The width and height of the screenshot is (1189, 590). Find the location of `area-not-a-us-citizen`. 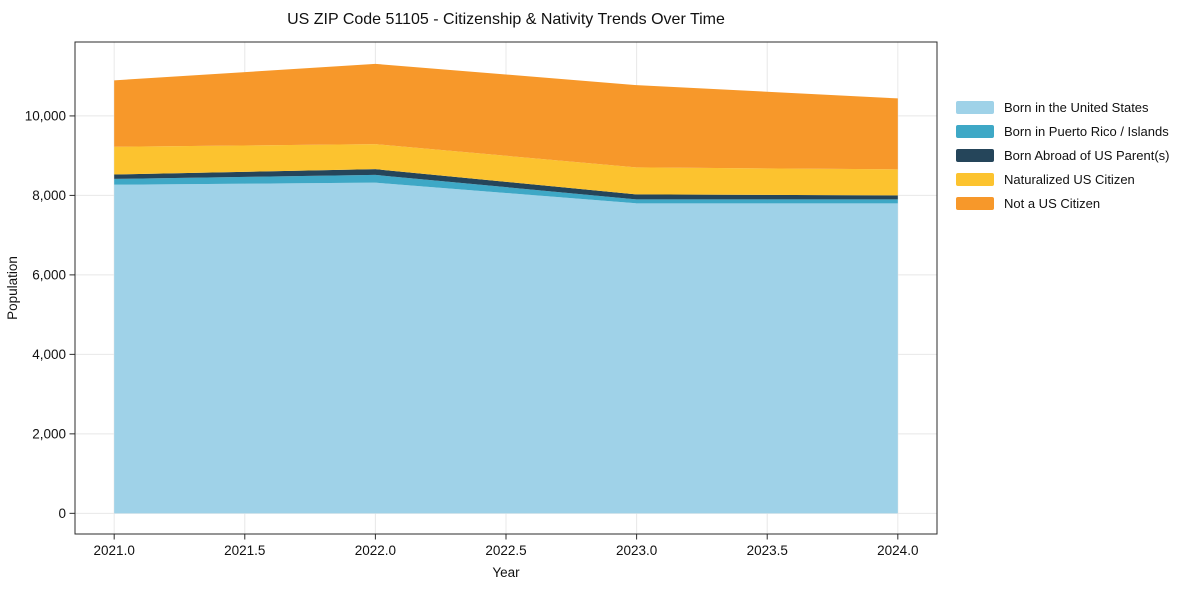

area-not-a-us-citizen is located at coordinates (506, 116).